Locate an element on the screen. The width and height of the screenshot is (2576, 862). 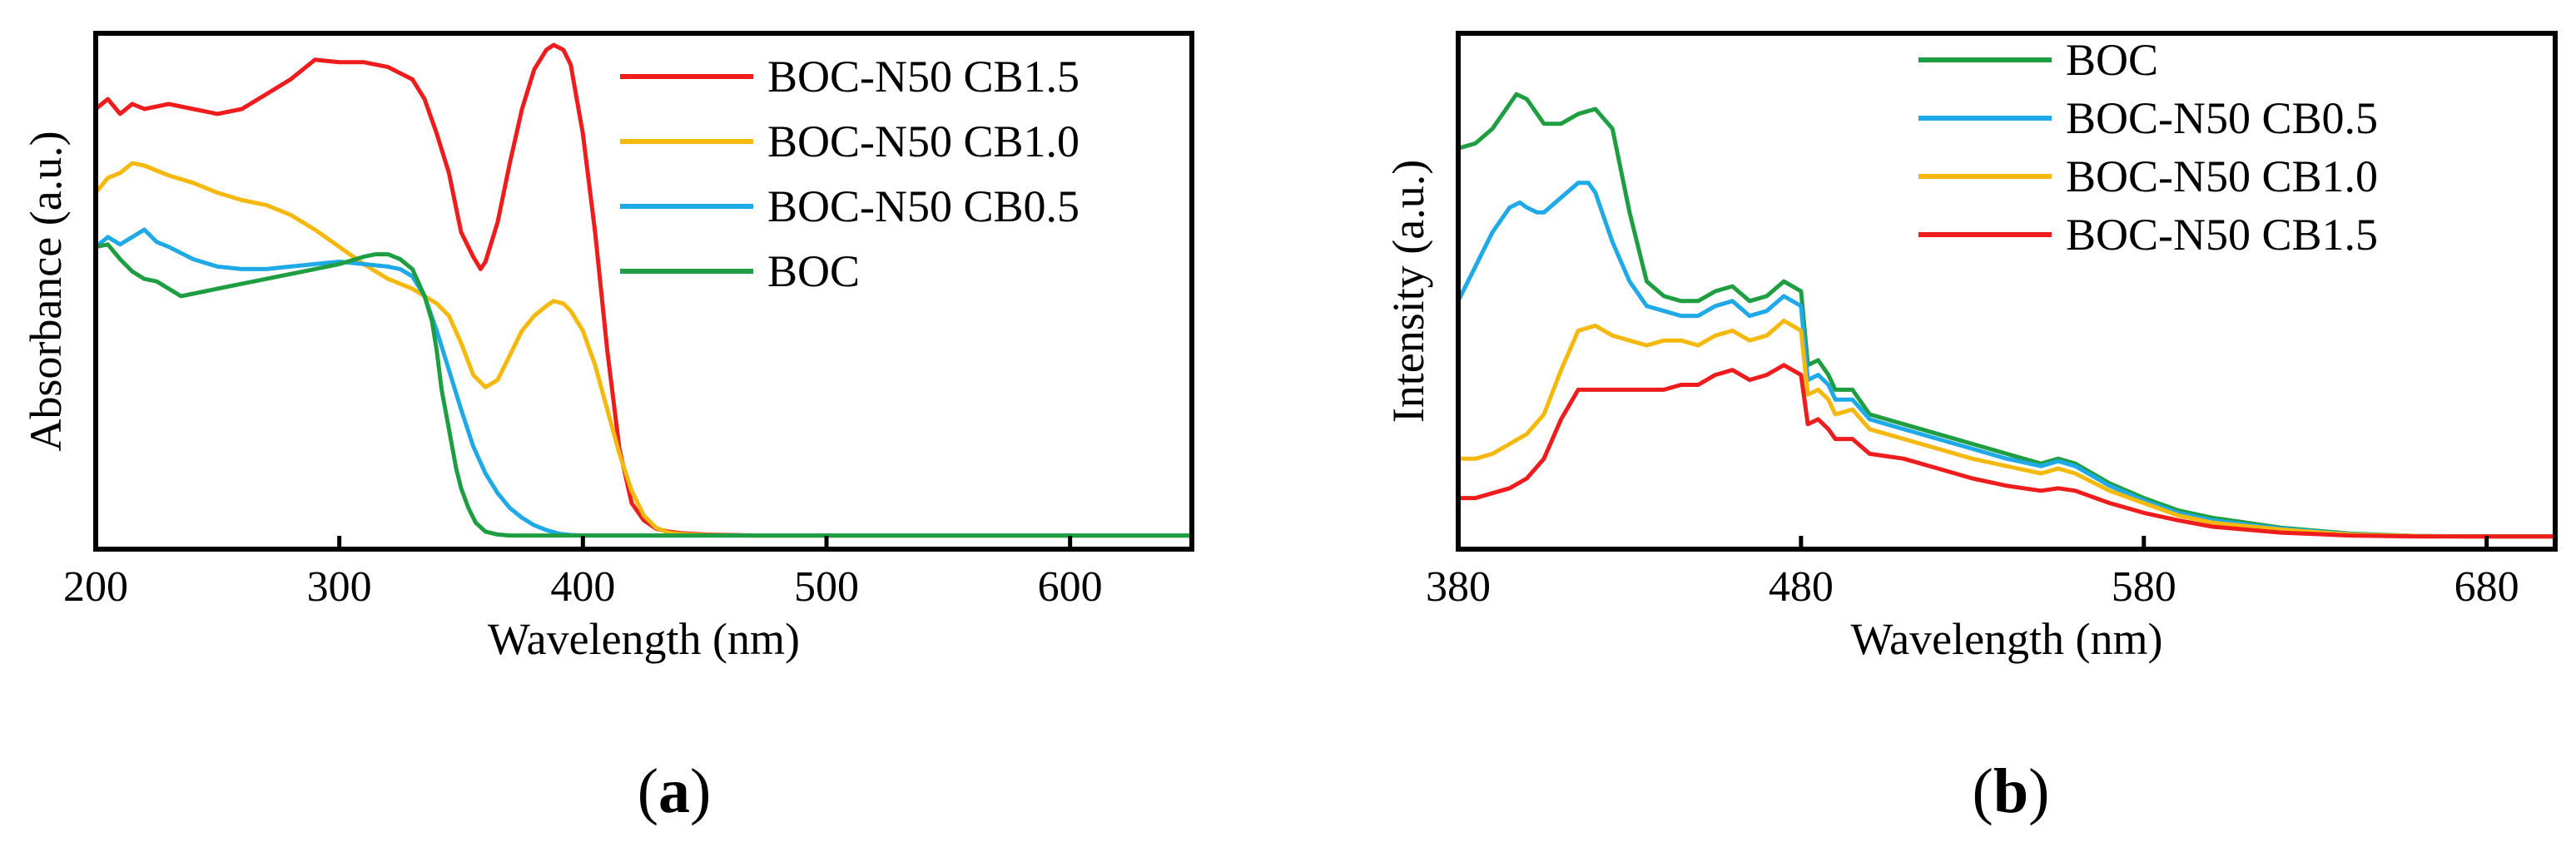
x-tick-label: 380 is located at coordinates (1458, 587).